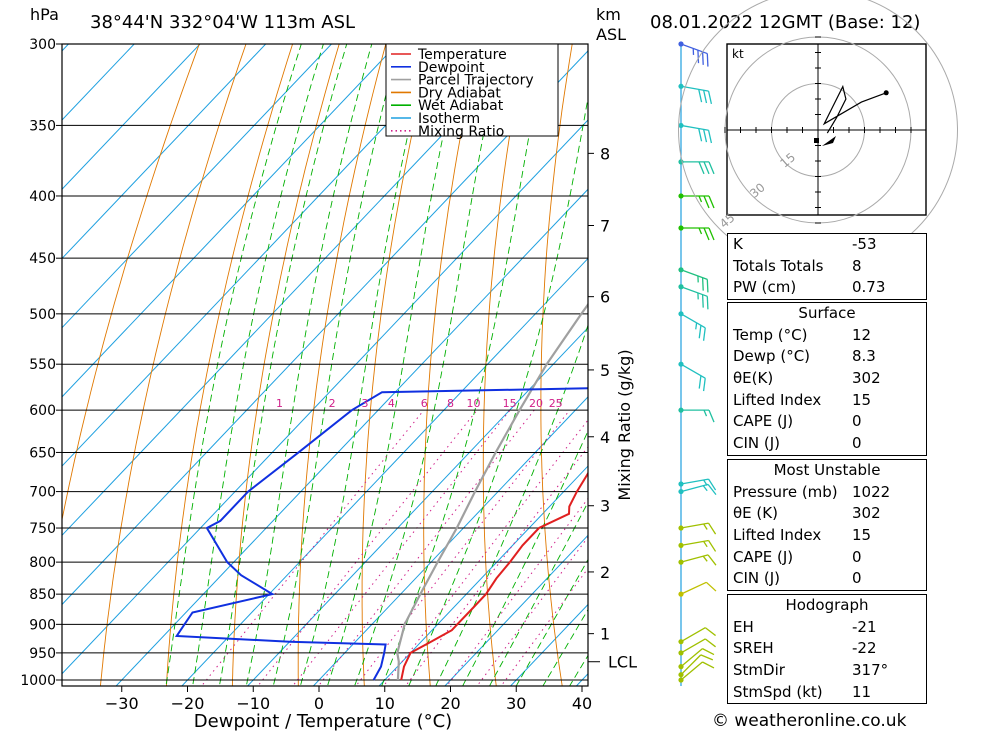 This screenshot has width=1000, height=733. I want to click on legend-label: Mixing Ratio, so click(461, 132).